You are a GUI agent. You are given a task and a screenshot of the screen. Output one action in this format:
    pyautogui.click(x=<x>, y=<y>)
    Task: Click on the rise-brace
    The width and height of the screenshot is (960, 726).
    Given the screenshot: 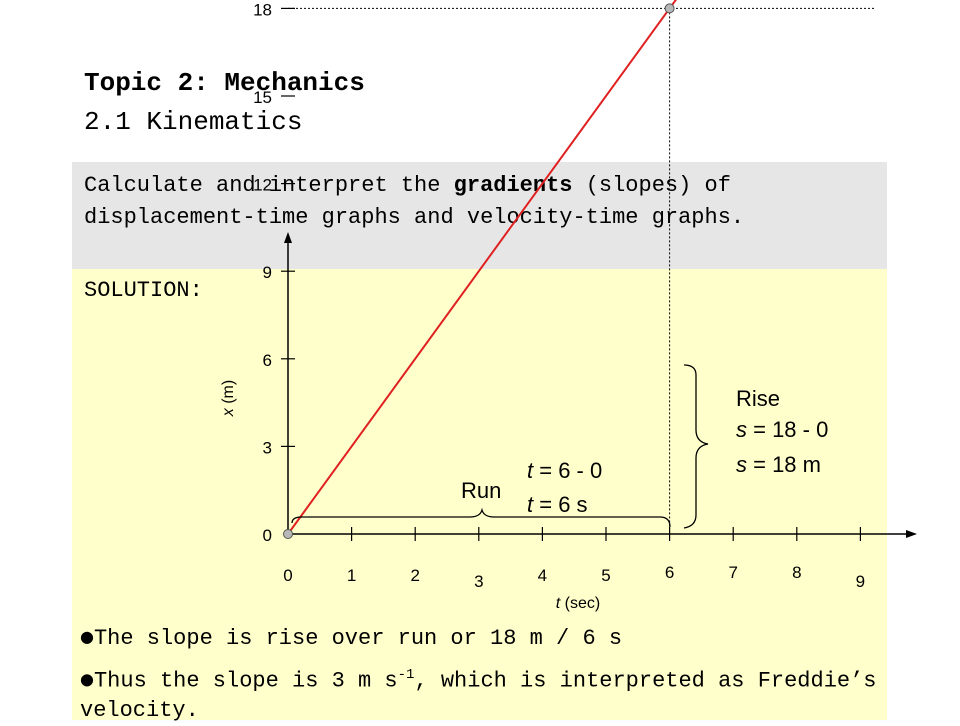 What is the action you would take?
    pyautogui.click(x=696, y=446)
    